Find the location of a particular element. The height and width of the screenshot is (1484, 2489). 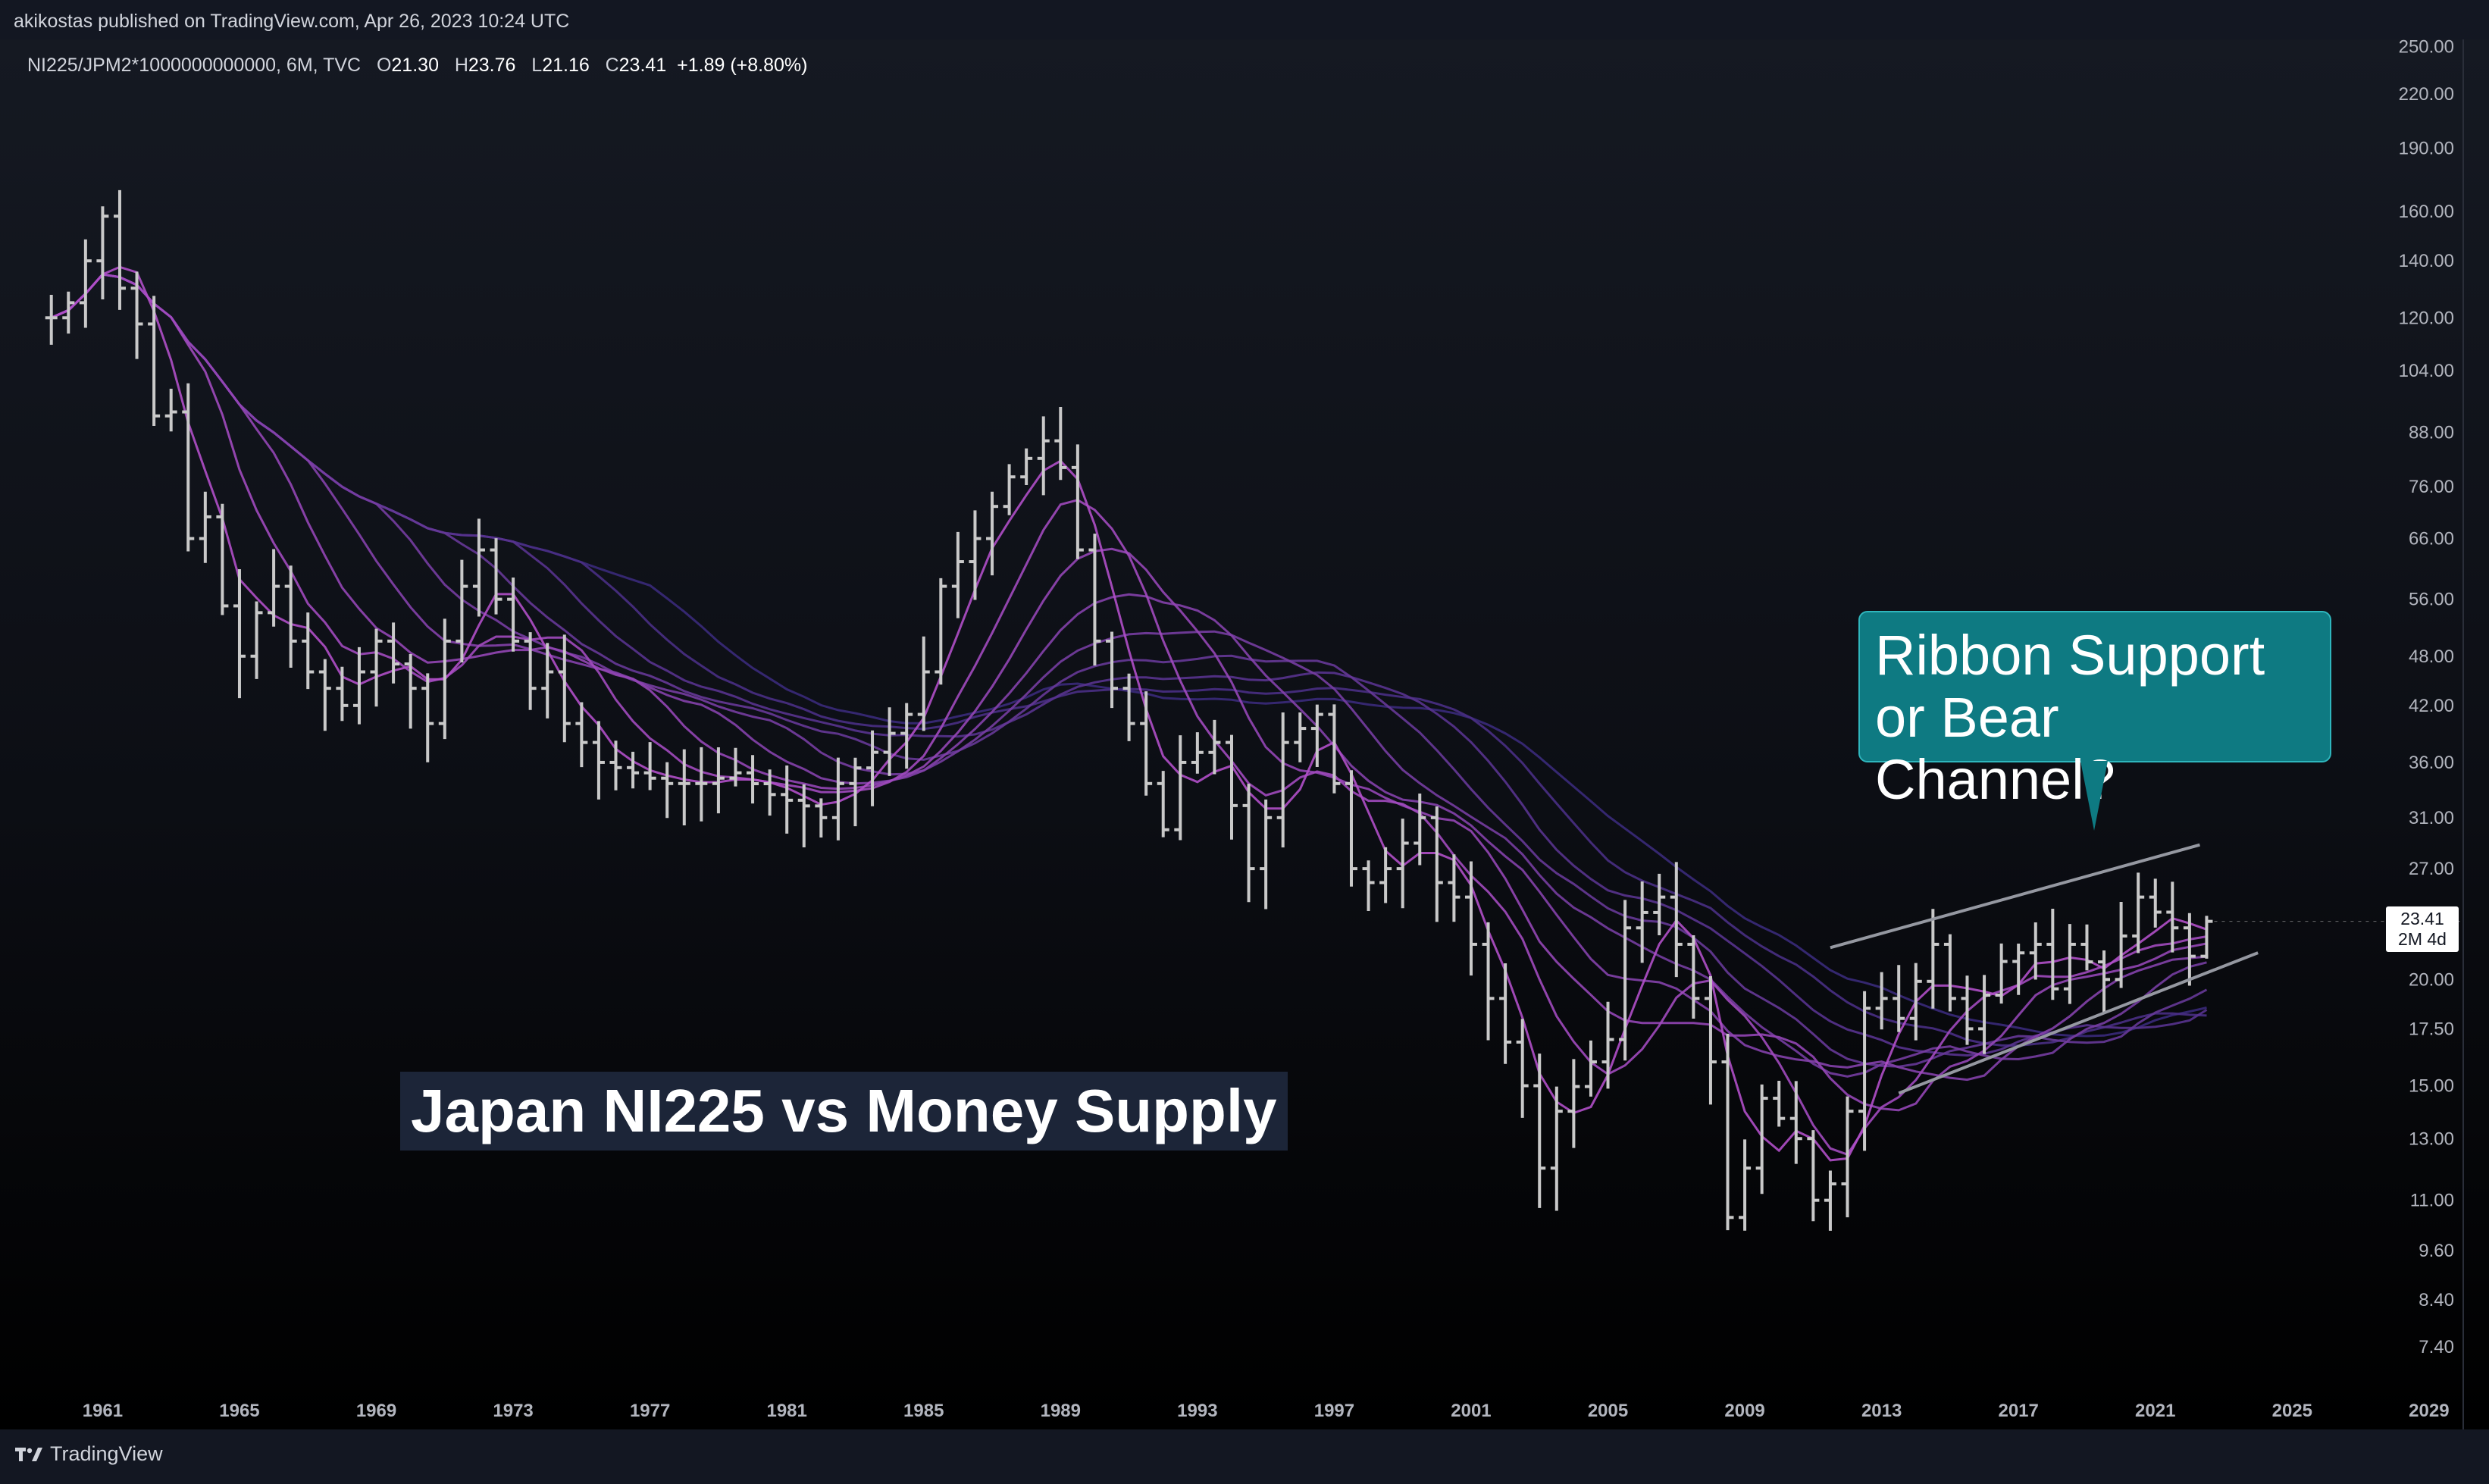

x-tick-label: 2013 is located at coordinates (1881, 1411).